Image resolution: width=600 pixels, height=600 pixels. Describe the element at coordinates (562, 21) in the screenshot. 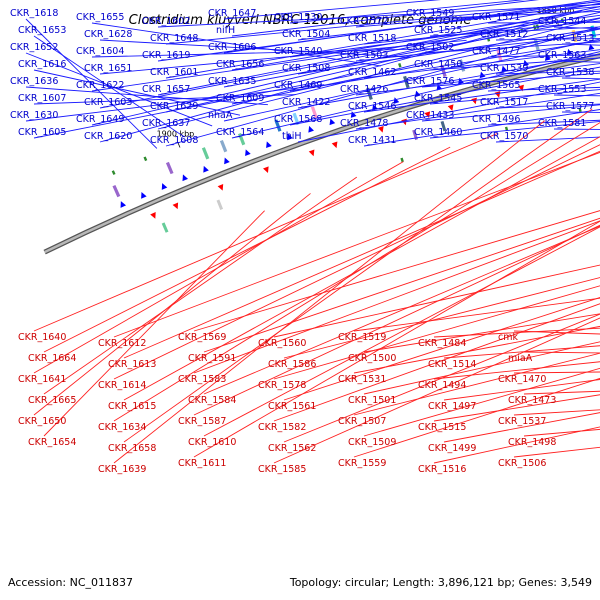

I see `gene-label: CKR_1544` at that location.